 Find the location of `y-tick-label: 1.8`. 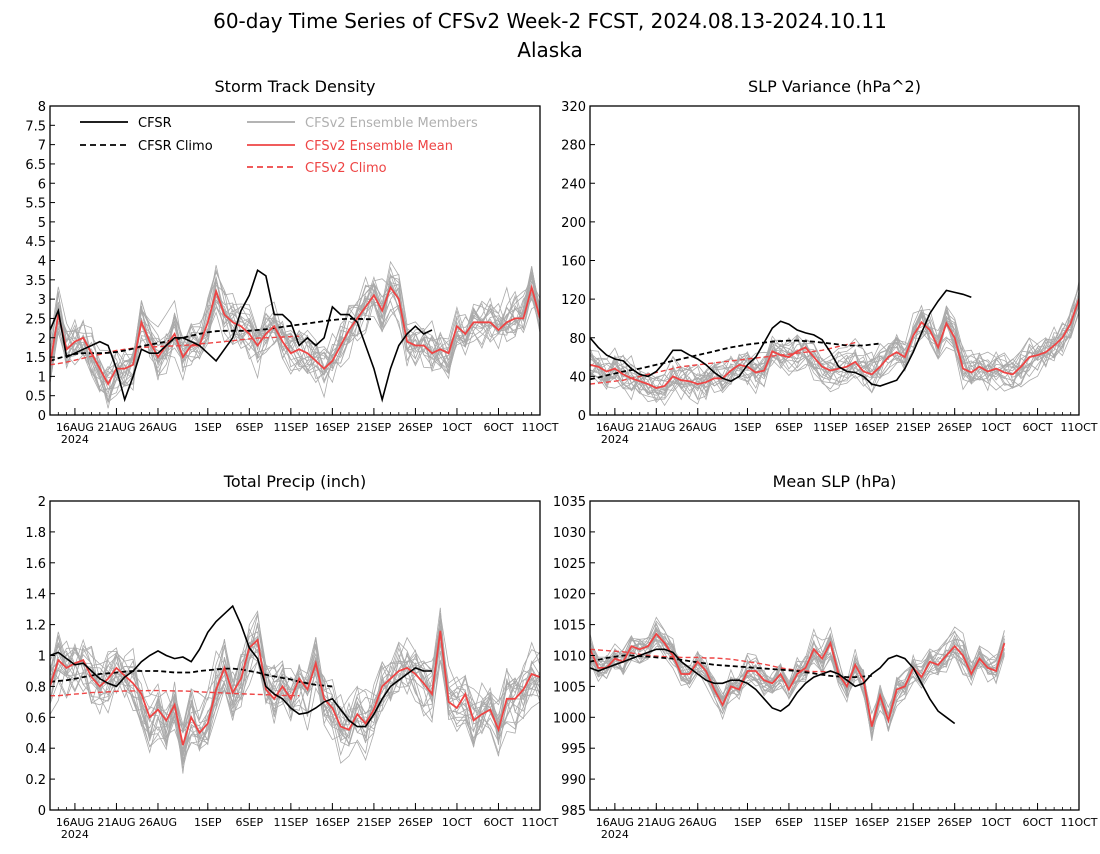

y-tick-label: 1.8 is located at coordinates (35, 533).